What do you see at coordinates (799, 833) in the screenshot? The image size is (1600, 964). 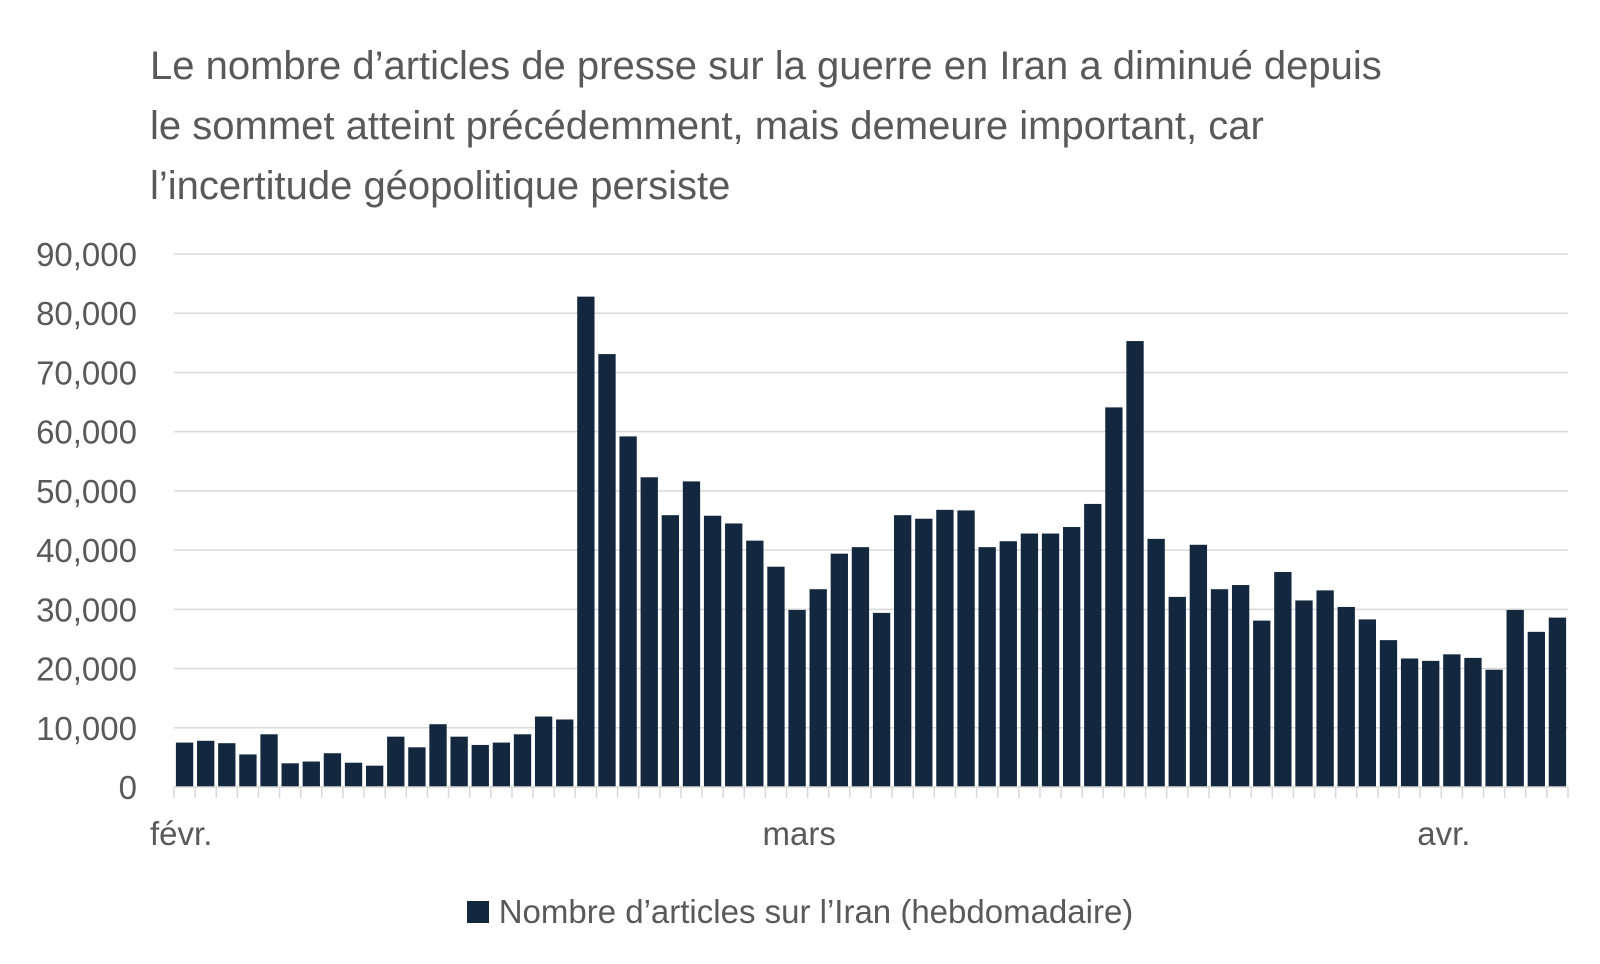 I see `x-tick-label: mars` at bounding box center [799, 833].